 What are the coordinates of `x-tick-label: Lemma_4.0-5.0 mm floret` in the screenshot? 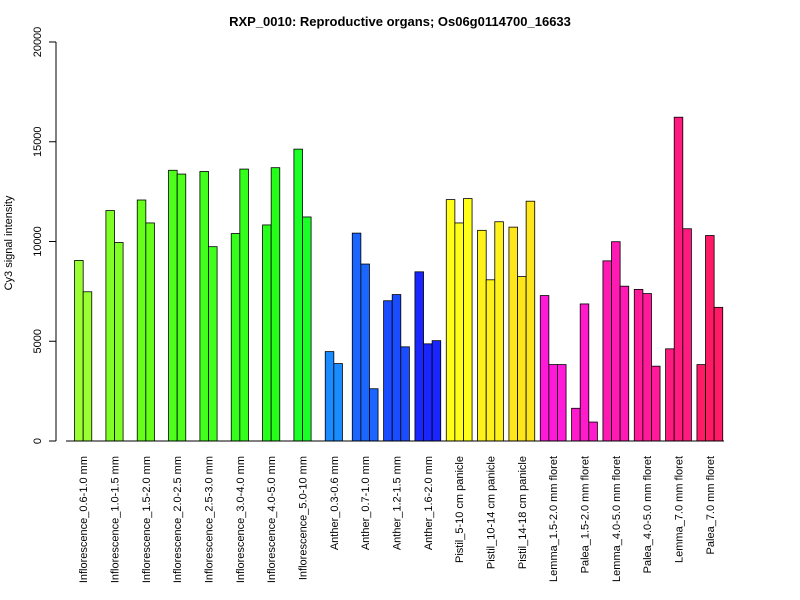 It's located at (617, 519).